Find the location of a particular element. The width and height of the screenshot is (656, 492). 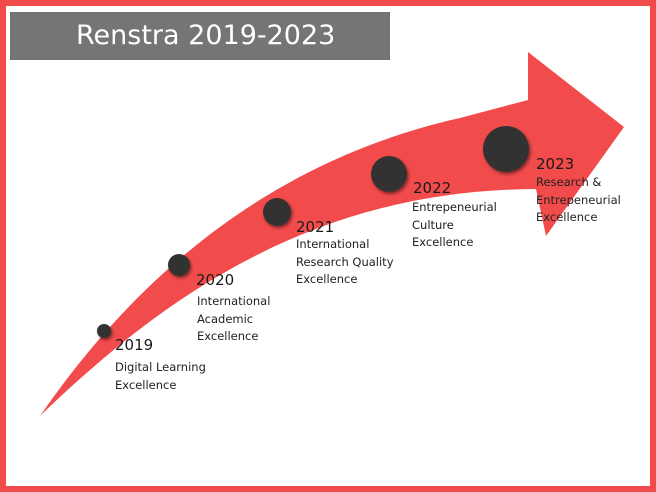

milestone-dot-2019 is located at coordinates (104, 331).